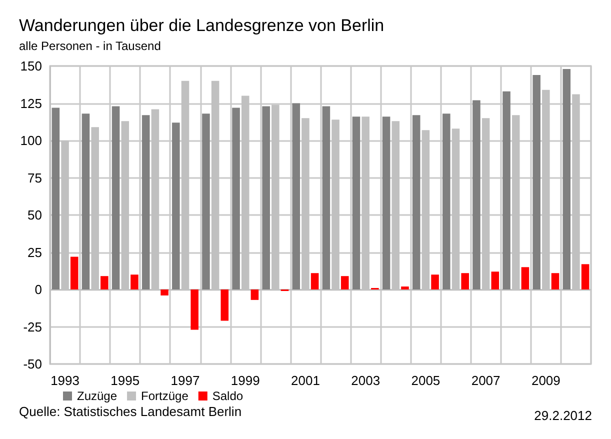 The height and width of the screenshot is (439, 611). I want to click on y-tick-label: 50, so click(35, 215).